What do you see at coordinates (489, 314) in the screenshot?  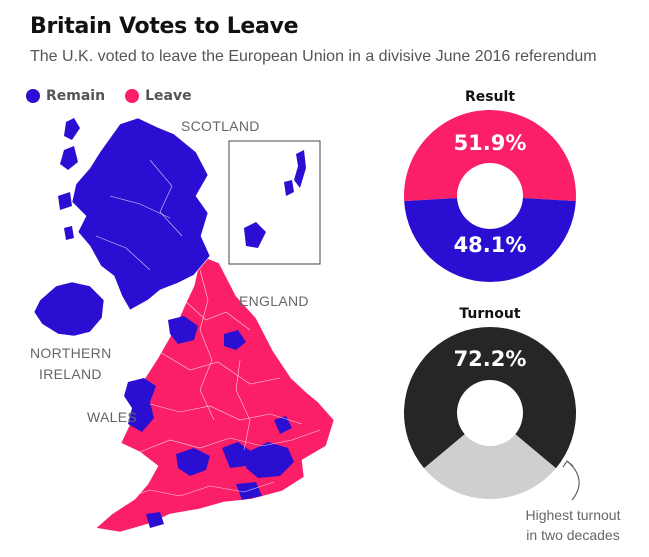 I see `turnout-title: Turnout` at bounding box center [489, 314].